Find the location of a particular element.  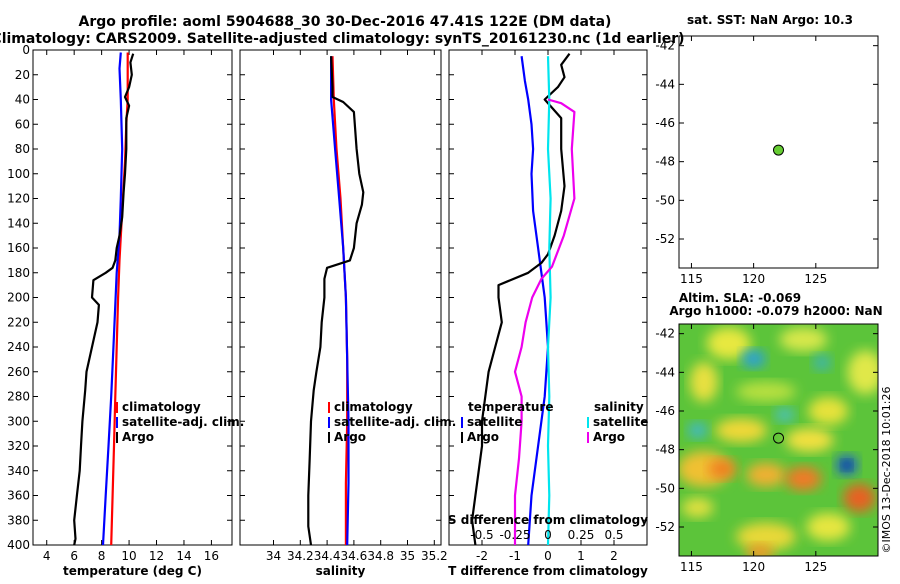

series-line-argo is located at coordinates (104, 299).